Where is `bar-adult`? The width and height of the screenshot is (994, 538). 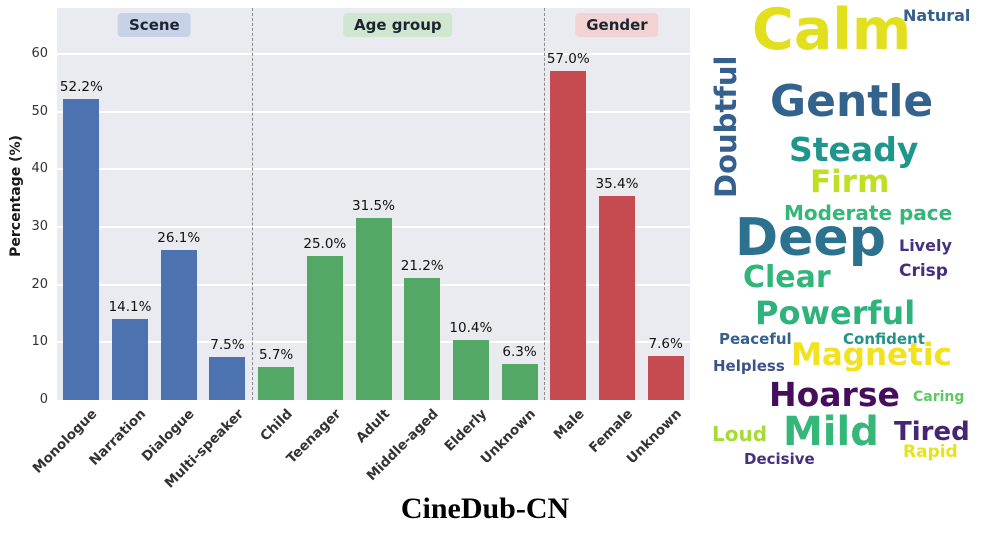
bar-adult is located at coordinates (373, 309).